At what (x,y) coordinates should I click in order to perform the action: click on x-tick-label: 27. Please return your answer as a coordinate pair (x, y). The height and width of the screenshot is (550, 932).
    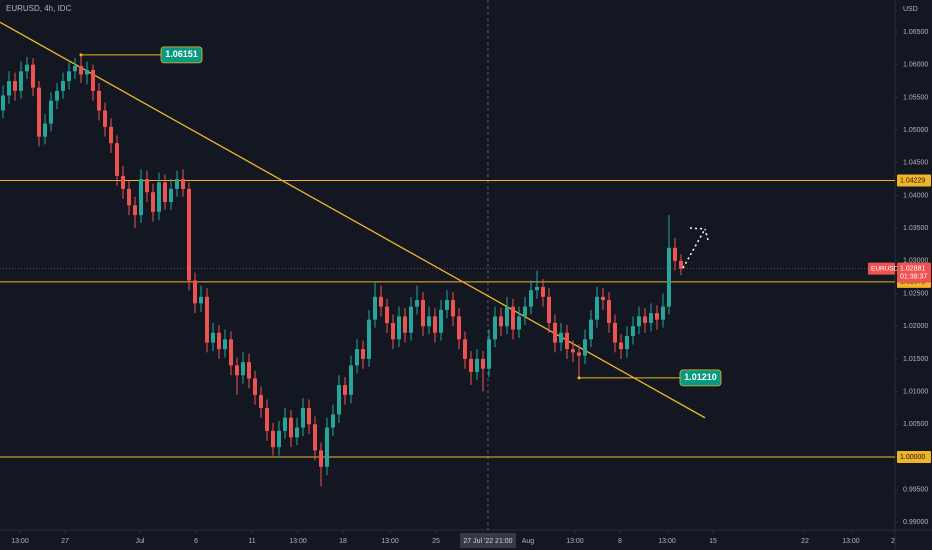
    Looking at the image, I should click on (65, 541).